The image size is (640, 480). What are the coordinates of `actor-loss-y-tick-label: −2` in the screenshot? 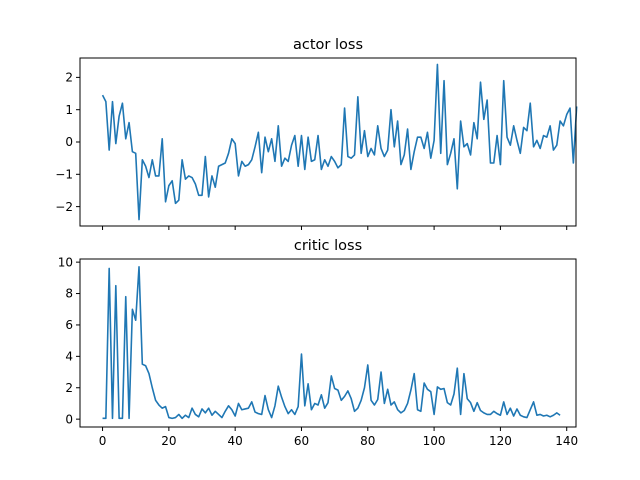 It's located at (64, 207).